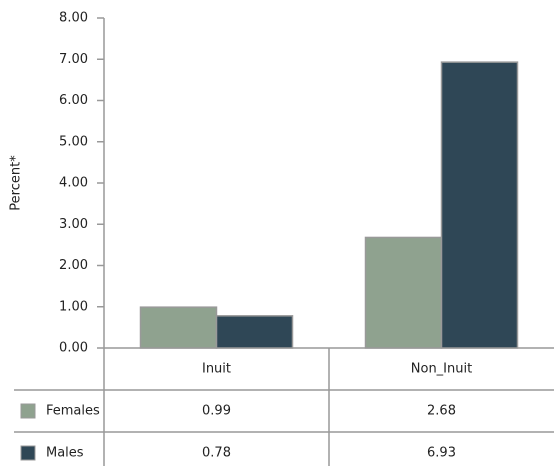 Image resolution: width=554 pixels, height=466 pixels. What do you see at coordinates (16, 183) in the screenshot?
I see `y-axis-label: Percent*` at bounding box center [16, 183].